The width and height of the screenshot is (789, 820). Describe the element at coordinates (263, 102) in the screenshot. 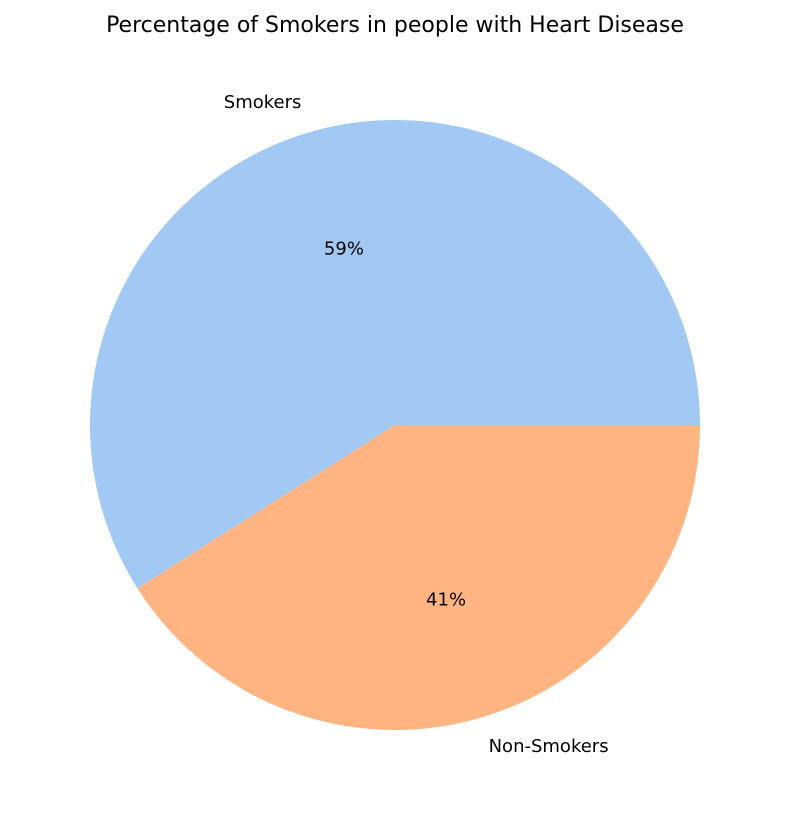

I see `slice-label-smokers: Smokers` at that location.